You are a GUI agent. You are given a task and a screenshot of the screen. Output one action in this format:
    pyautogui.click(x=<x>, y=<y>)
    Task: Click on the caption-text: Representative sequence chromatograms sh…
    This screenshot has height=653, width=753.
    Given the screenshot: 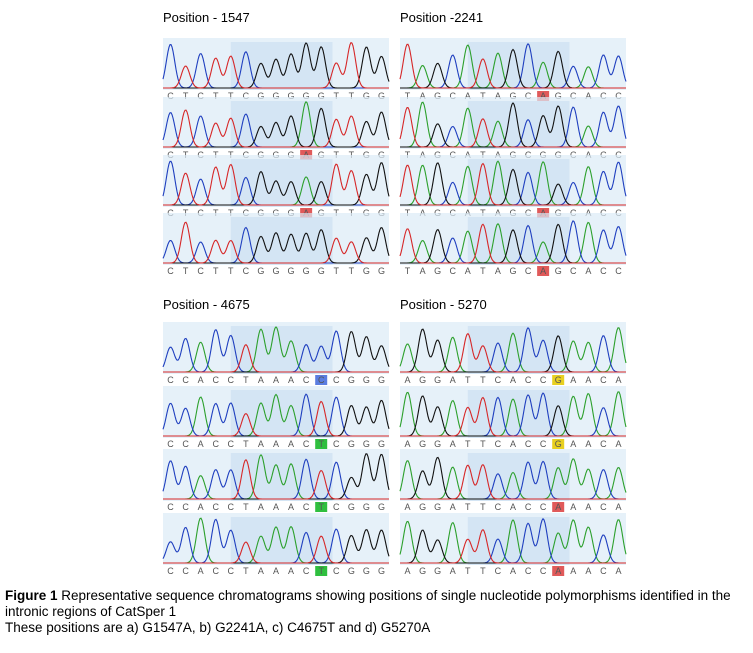 What is the action you would take?
    pyautogui.click(x=368, y=603)
    